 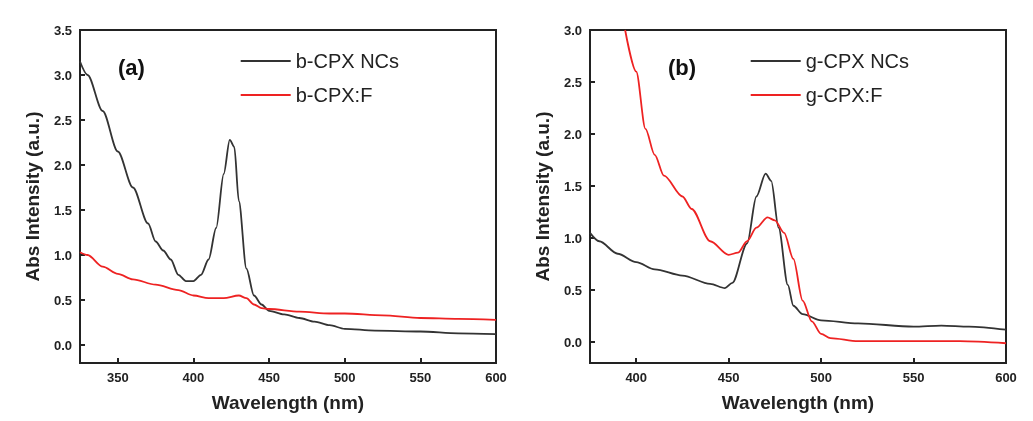 I want to click on legend-label: b-CPX:F, so click(x=334, y=95).